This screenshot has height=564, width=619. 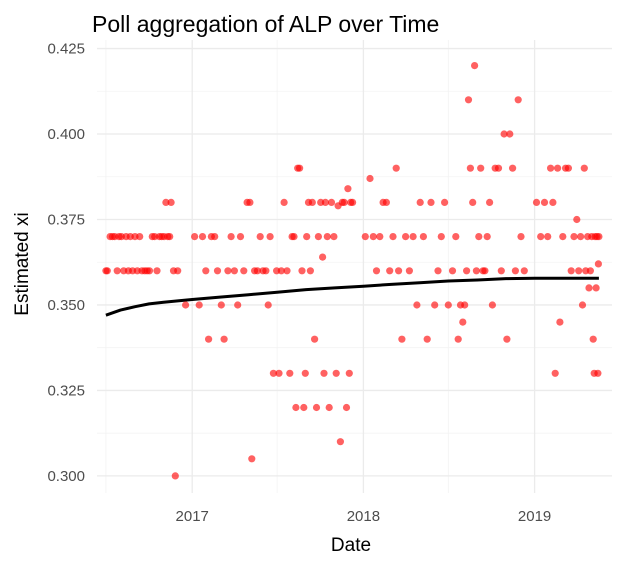 What do you see at coordinates (66, 390) in the screenshot?
I see `y-tick-label: 0.325` at bounding box center [66, 390].